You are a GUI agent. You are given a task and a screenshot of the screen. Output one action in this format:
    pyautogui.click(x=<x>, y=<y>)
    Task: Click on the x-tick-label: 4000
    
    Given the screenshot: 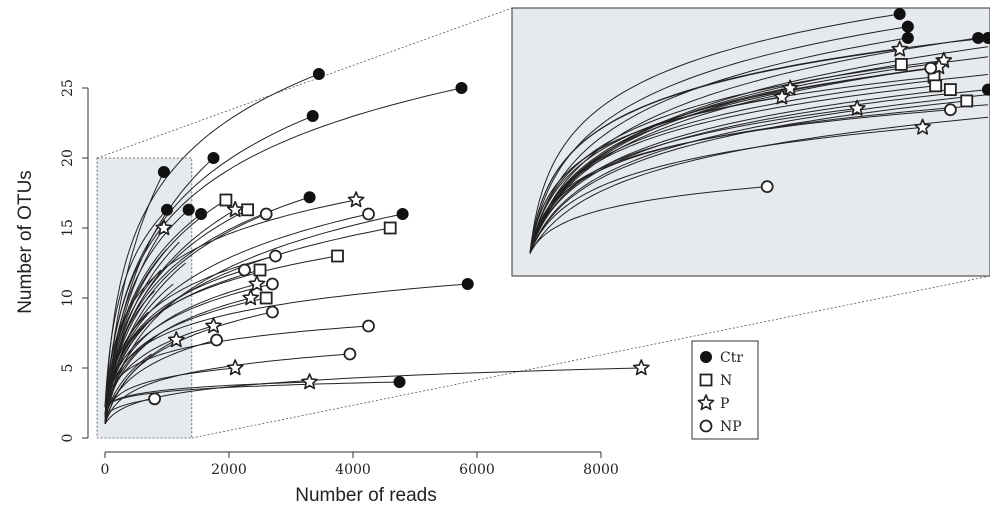 What is the action you would take?
    pyautogui.click(x=353, y=470)
    